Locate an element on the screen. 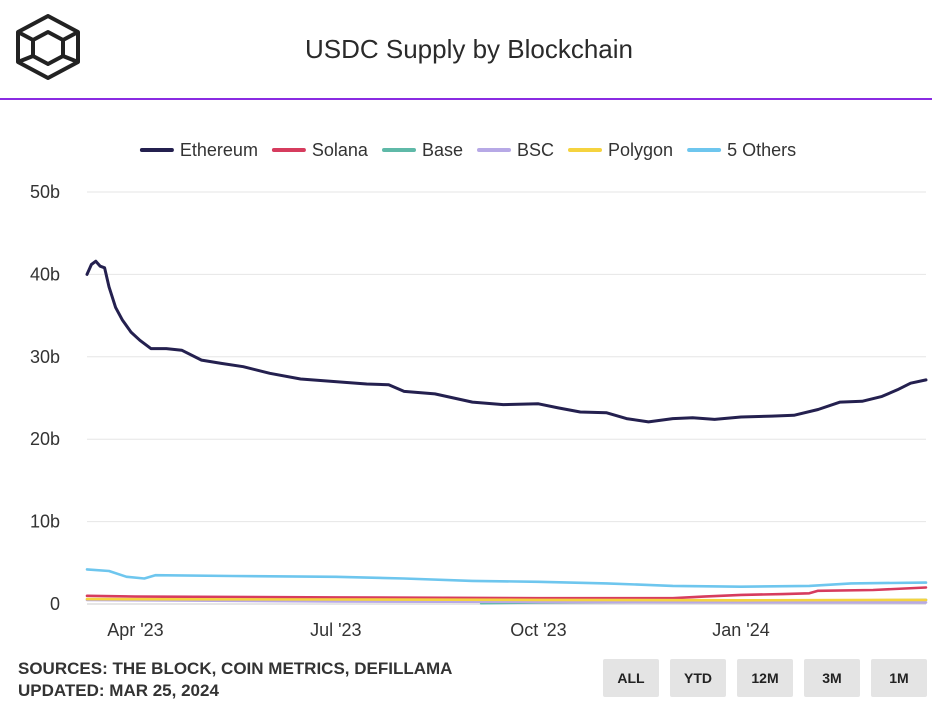 The image size is (938, 708). range-button-12m: 12M is located at coordinates (765, 678).